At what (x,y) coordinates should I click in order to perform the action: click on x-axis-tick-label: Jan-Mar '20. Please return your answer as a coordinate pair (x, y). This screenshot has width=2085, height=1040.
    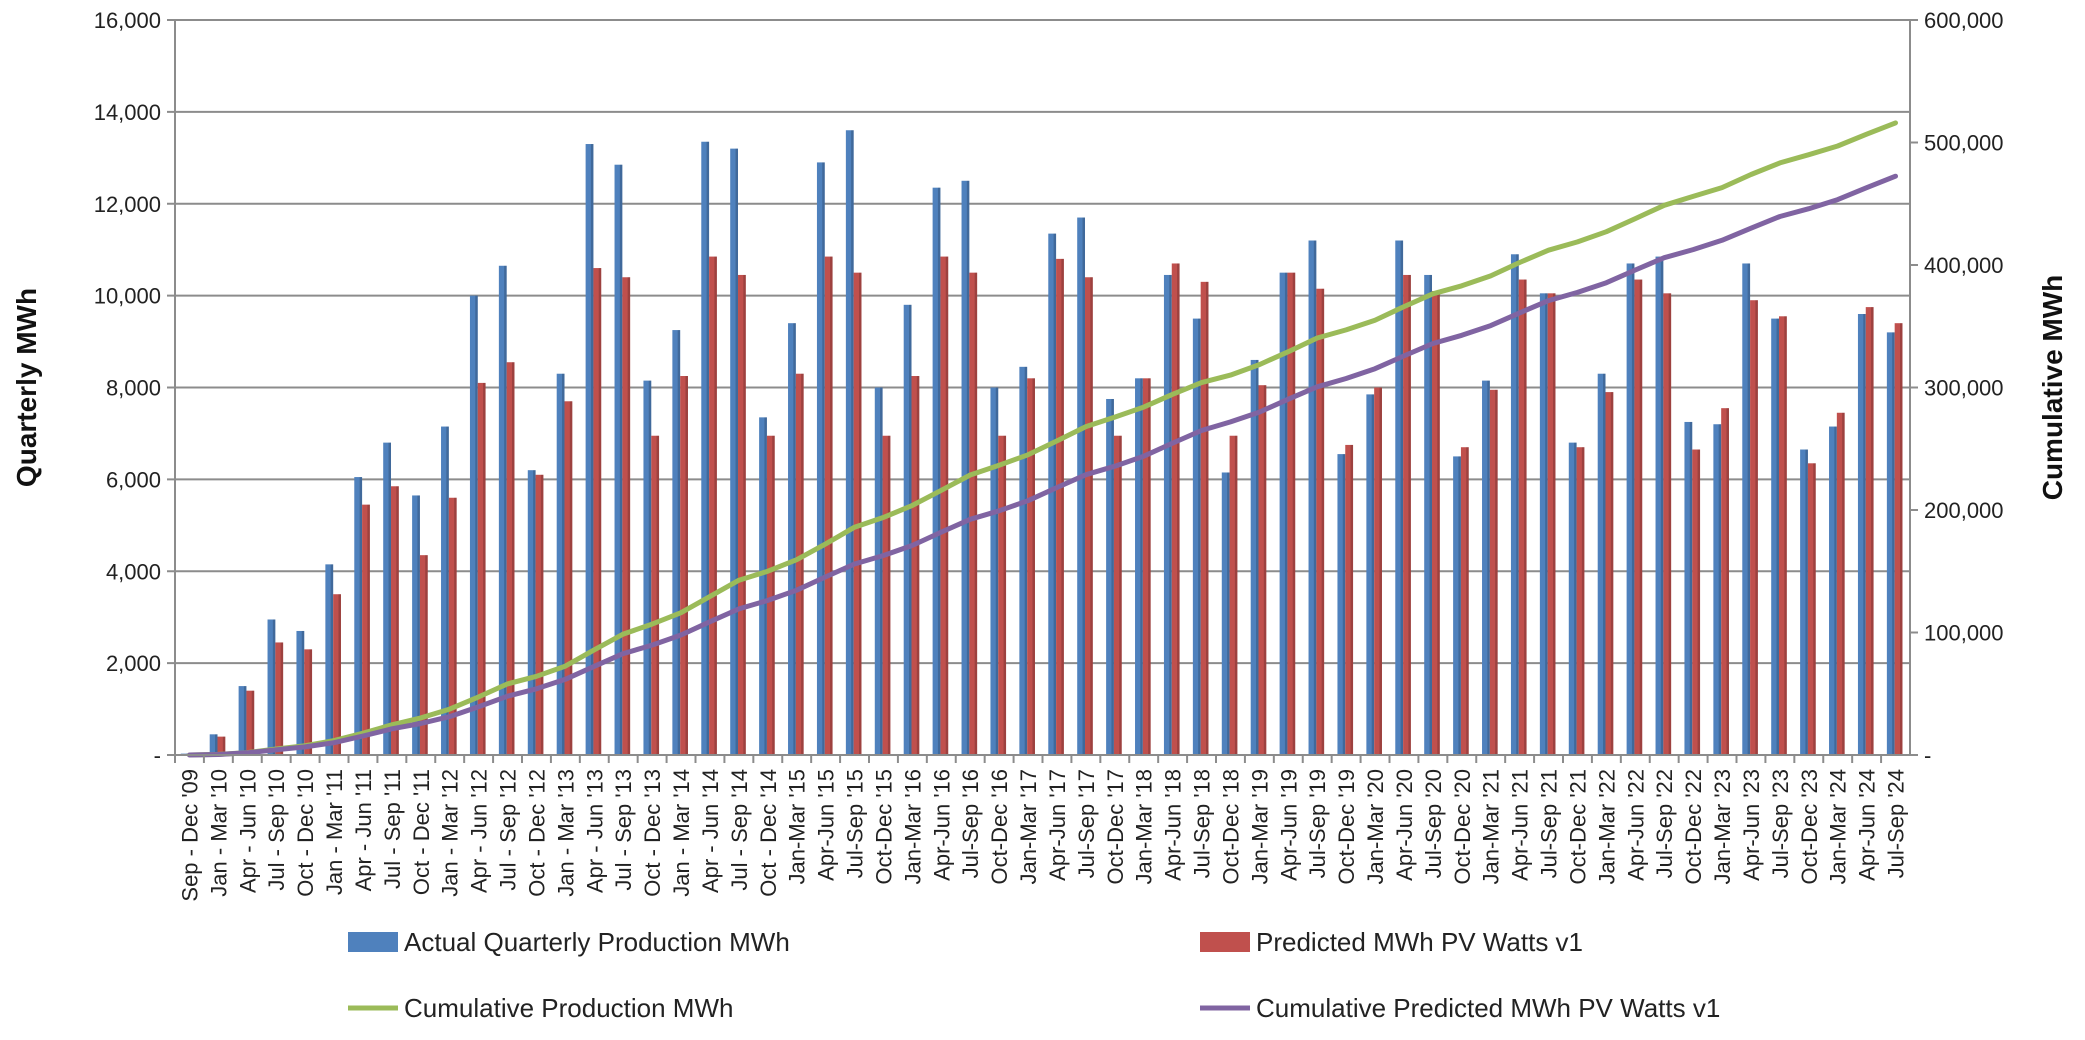
    Looking at the image, I should click on (1375, 826).